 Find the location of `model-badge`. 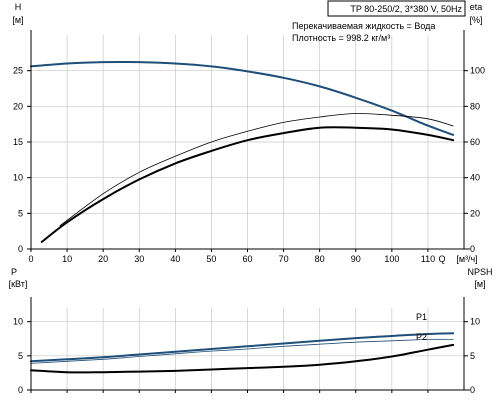

model-badge is located at coordinates (396, 8).